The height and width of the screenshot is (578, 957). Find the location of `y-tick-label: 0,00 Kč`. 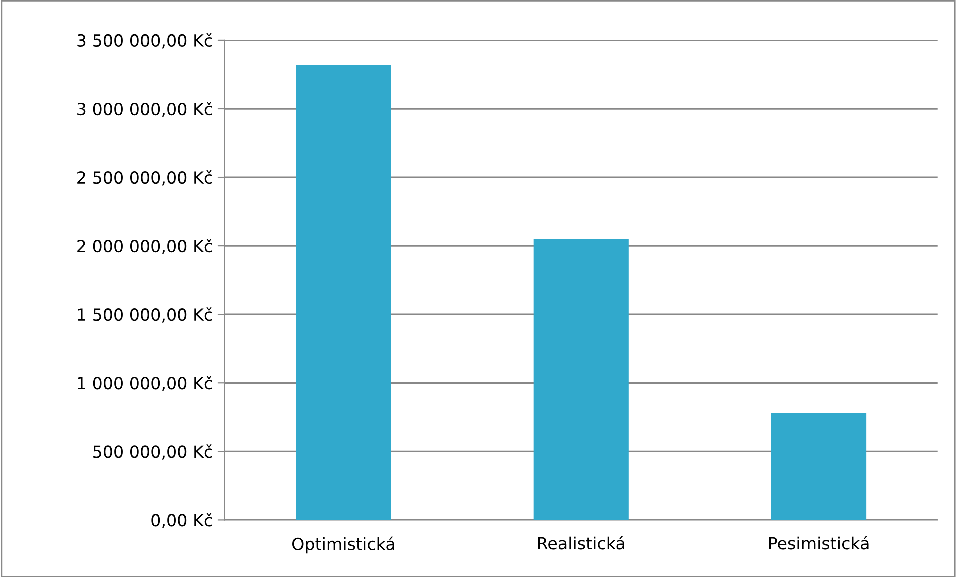

y-tick-label: 0,00 Kč is located at coordinates (182, 520).